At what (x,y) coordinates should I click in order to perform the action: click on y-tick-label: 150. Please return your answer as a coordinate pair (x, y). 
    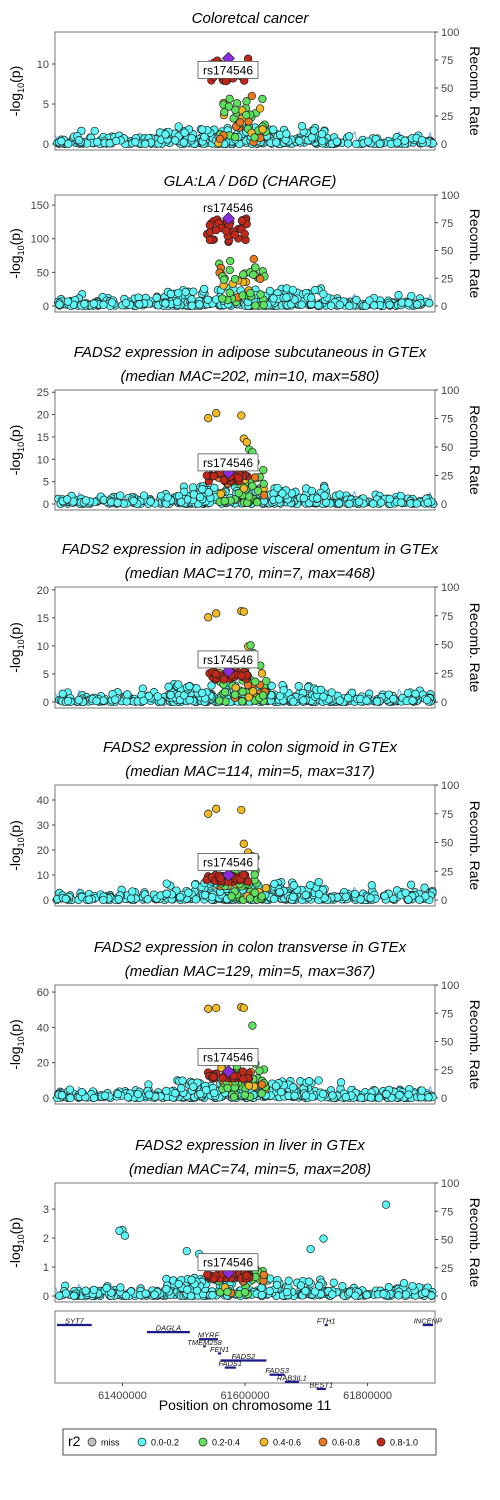
    Looking at the image, I should click on (40, 206).